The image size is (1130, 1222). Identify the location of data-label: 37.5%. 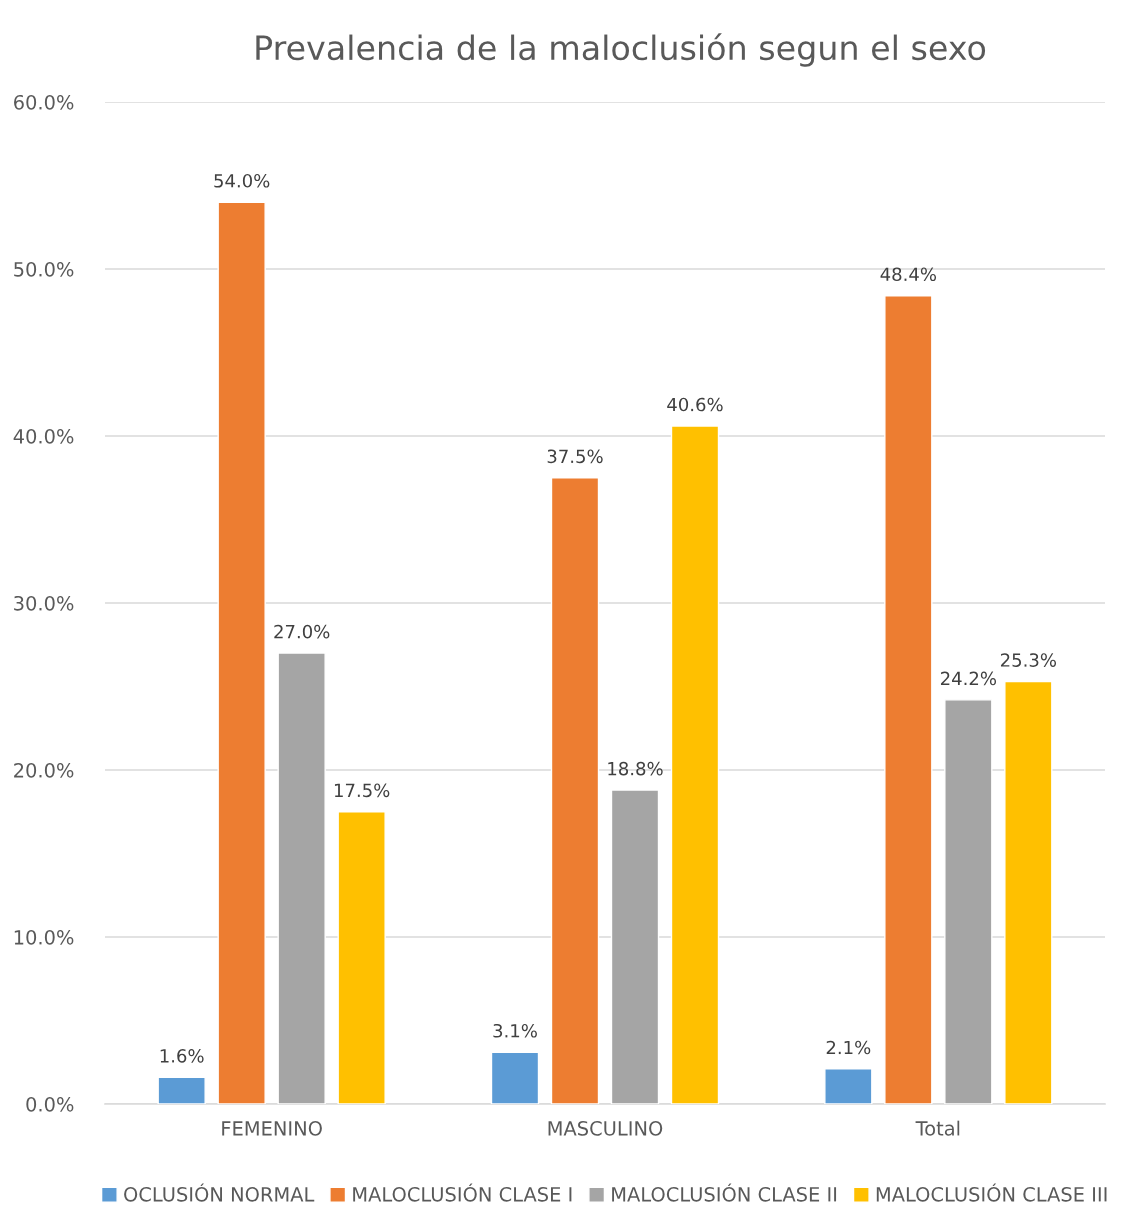
(575, 456).